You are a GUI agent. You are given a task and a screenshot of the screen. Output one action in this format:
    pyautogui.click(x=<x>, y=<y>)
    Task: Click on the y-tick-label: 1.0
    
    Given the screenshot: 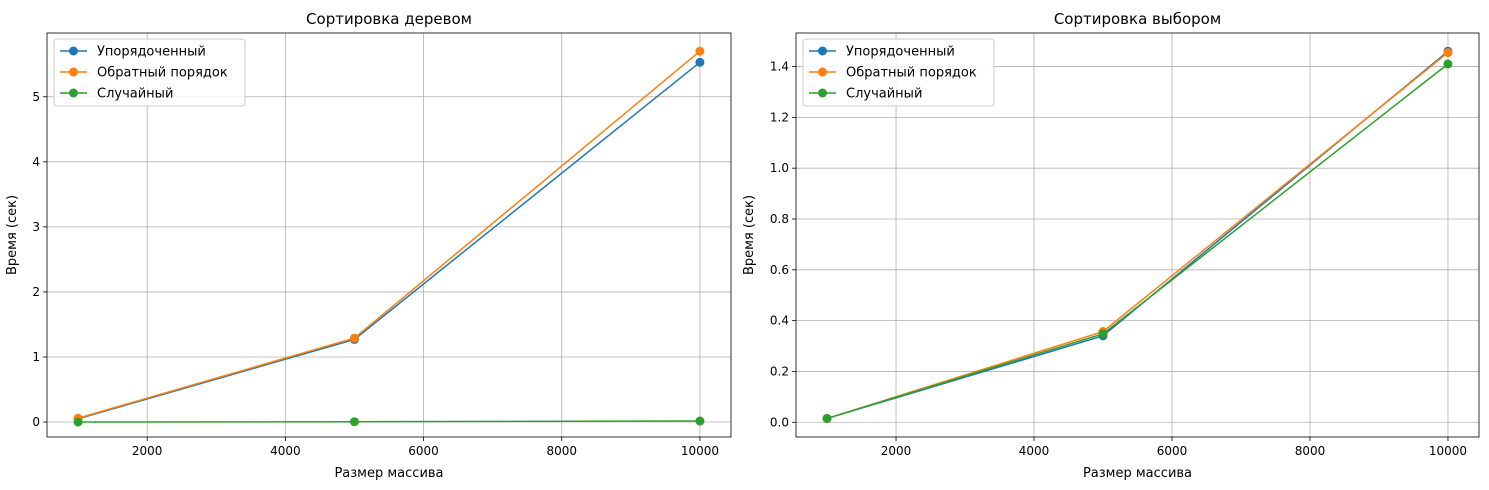 What is the action you would take?
    pyautogui.click(x=779, y=168)
    